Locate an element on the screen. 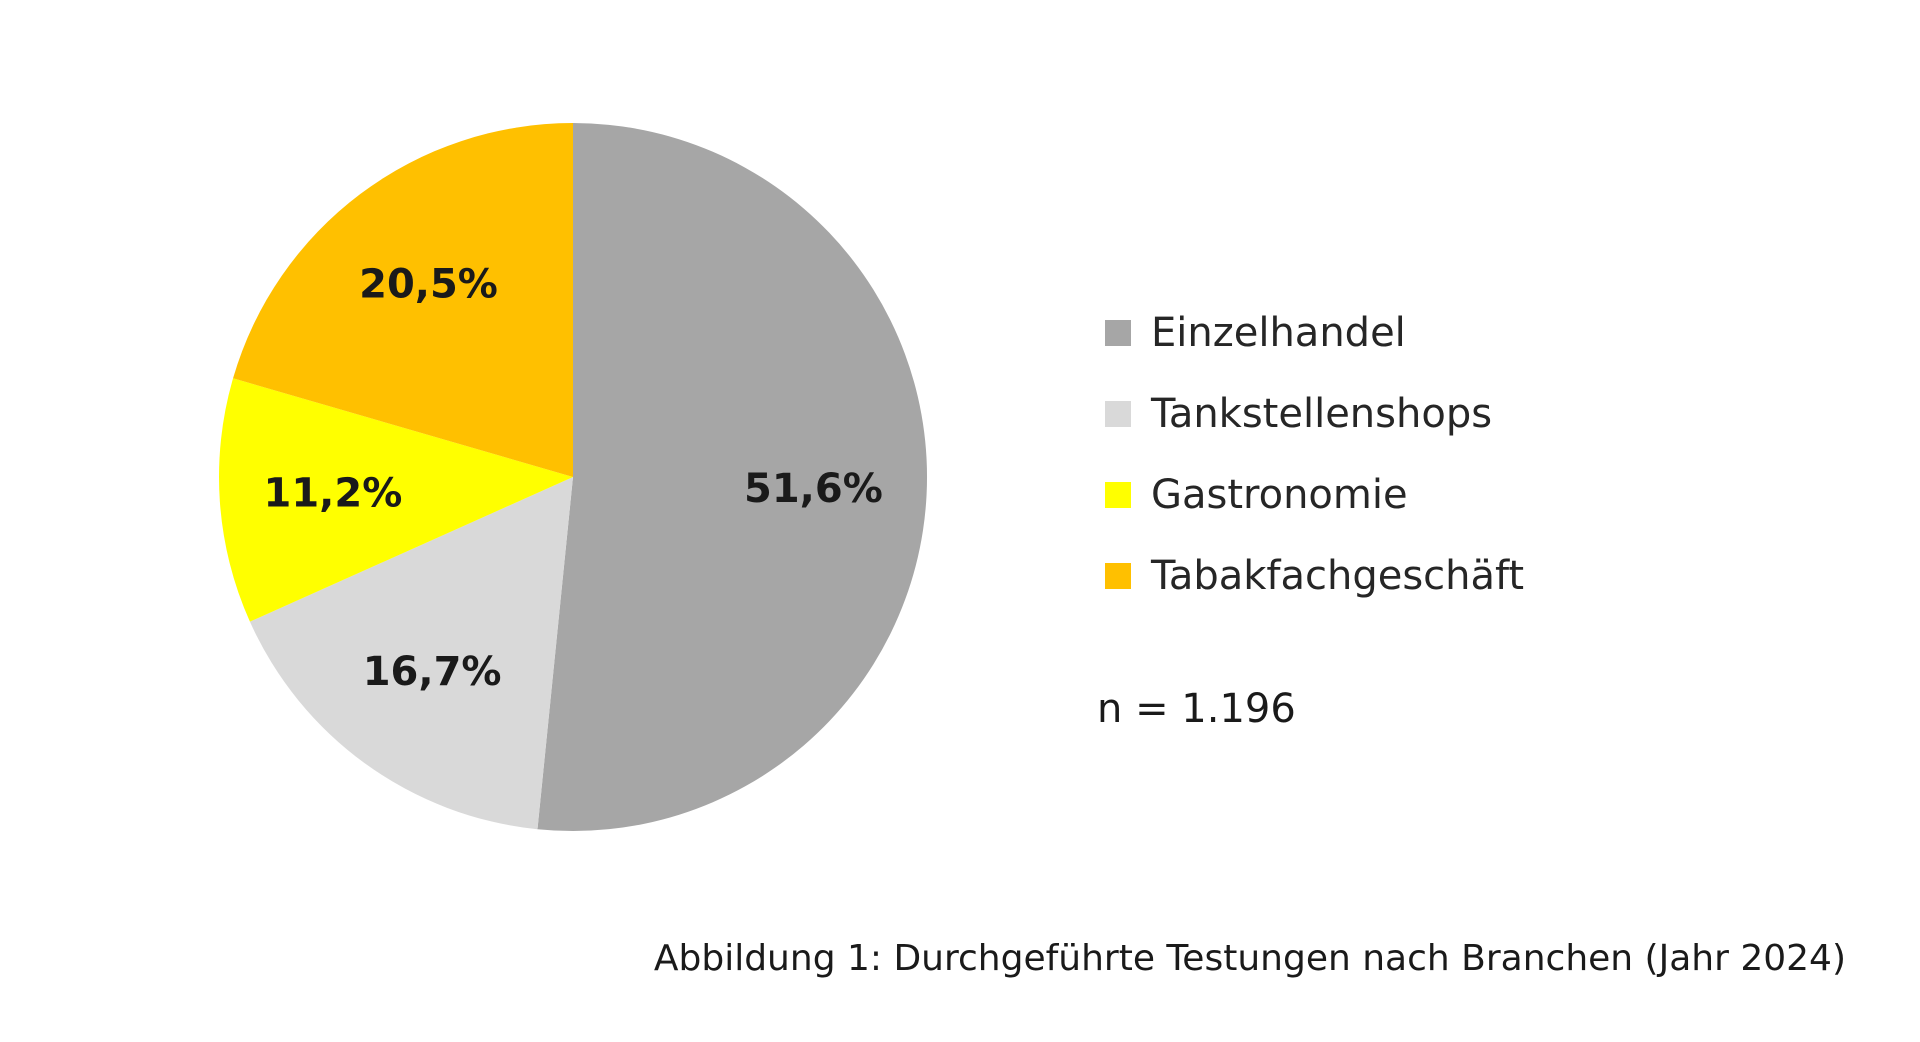  sample-size-annotation: n = 1.196 is located at coordinates (1196, 709).